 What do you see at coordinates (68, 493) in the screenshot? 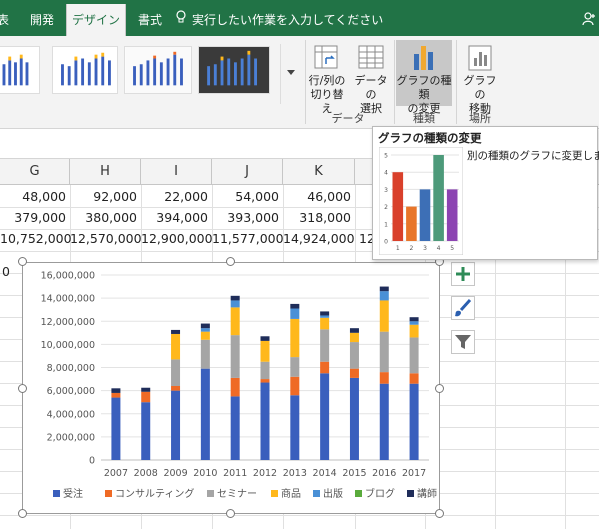
I see `legend-item: 受注` at bounding box center [68, 493].